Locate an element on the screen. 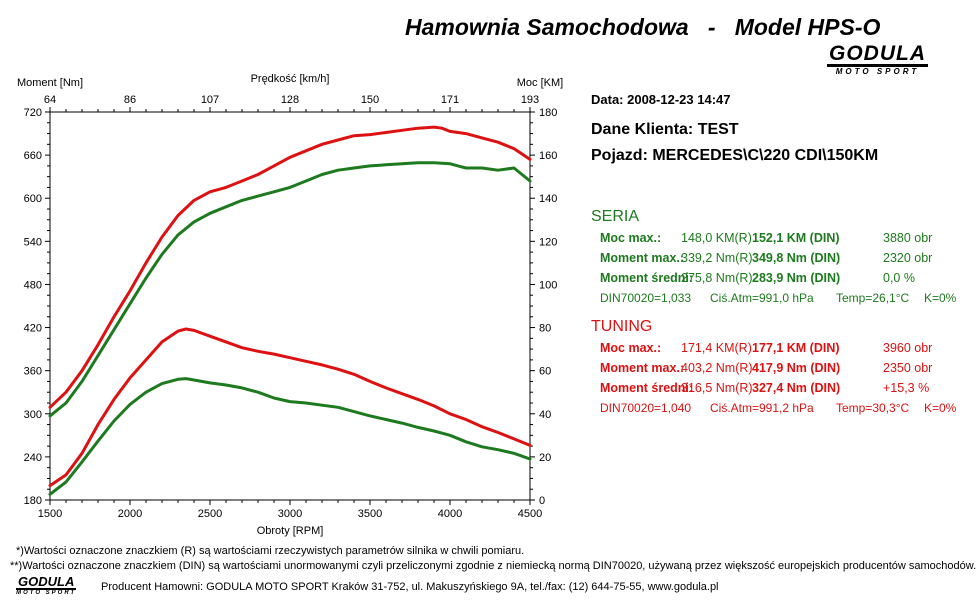 Image resolution: width=980 pixels, height=600 pixels. row-extra: 0,0 % is located at coordinates (899, 278).